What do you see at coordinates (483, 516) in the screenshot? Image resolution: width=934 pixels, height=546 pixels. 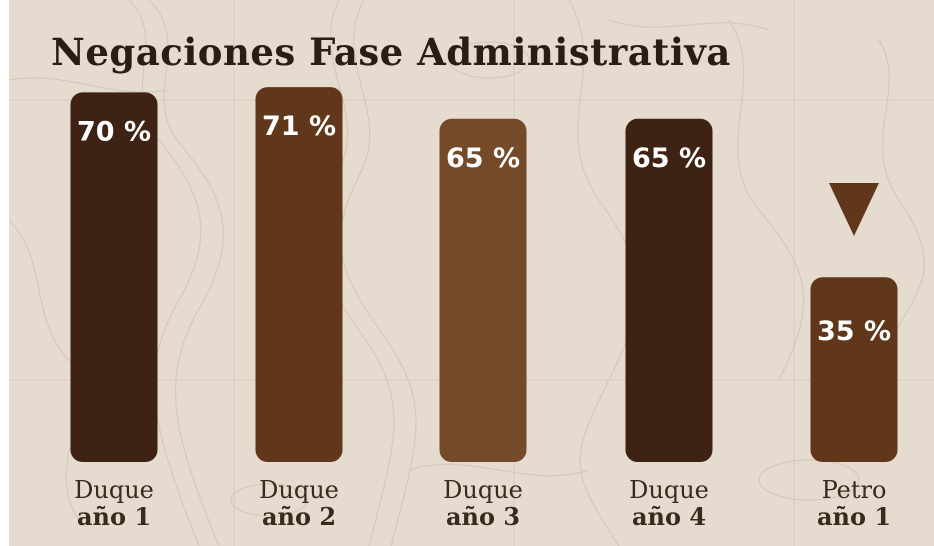 I see `category-label-year-3: año 3` at bounding box center [483, 516].